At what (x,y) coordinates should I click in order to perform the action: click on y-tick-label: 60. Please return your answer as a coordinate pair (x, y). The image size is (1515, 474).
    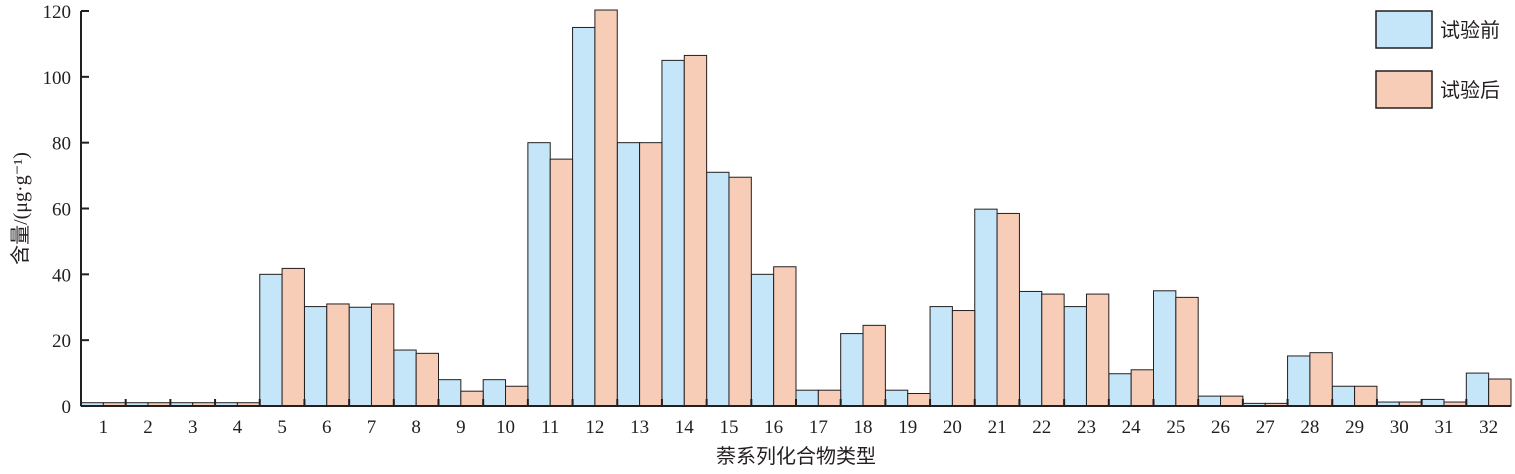
    Looking at the image, I should click on (61, 210).